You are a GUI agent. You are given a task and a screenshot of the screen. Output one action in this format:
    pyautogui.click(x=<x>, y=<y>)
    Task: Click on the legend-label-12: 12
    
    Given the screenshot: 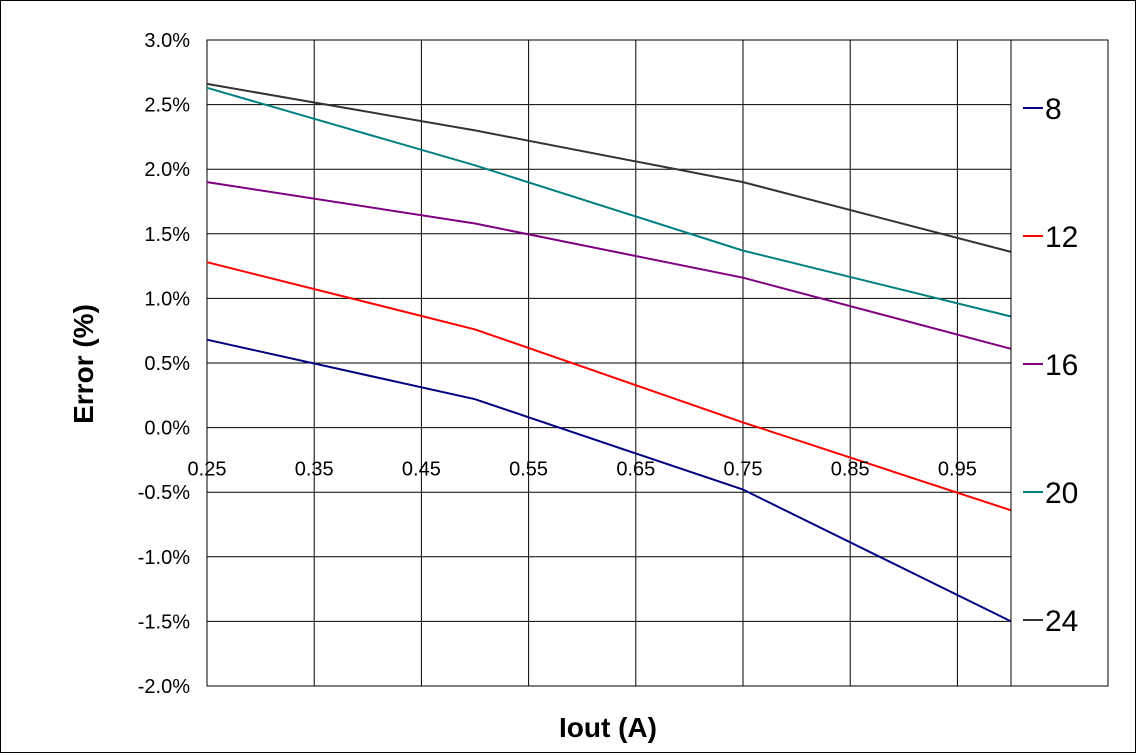 What is the action you would take?
    pyautogui.click(x=1061, y=237)
    